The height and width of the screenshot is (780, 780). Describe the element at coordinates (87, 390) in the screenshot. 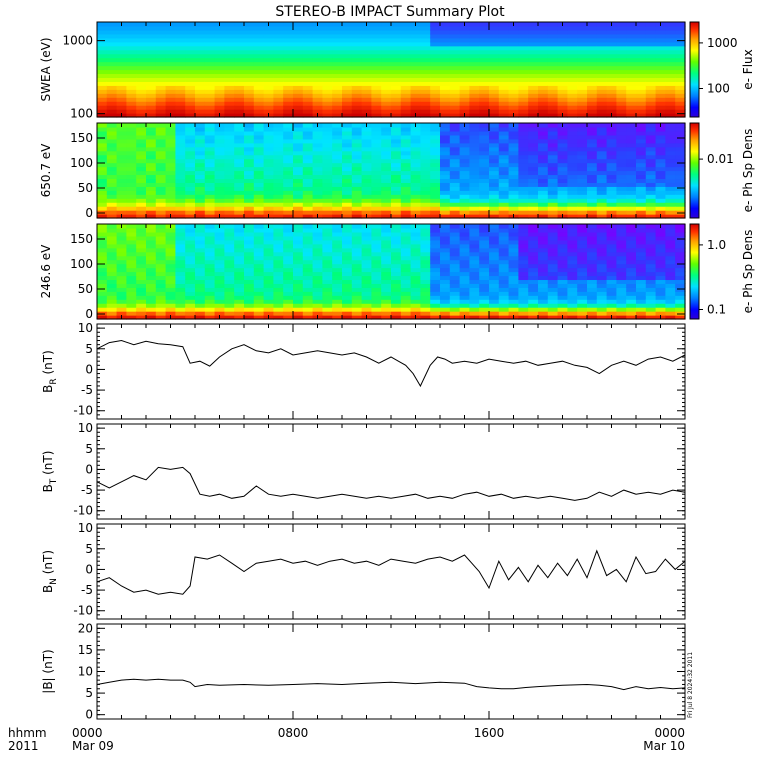

I see `y-tick-label: -5` at that location.